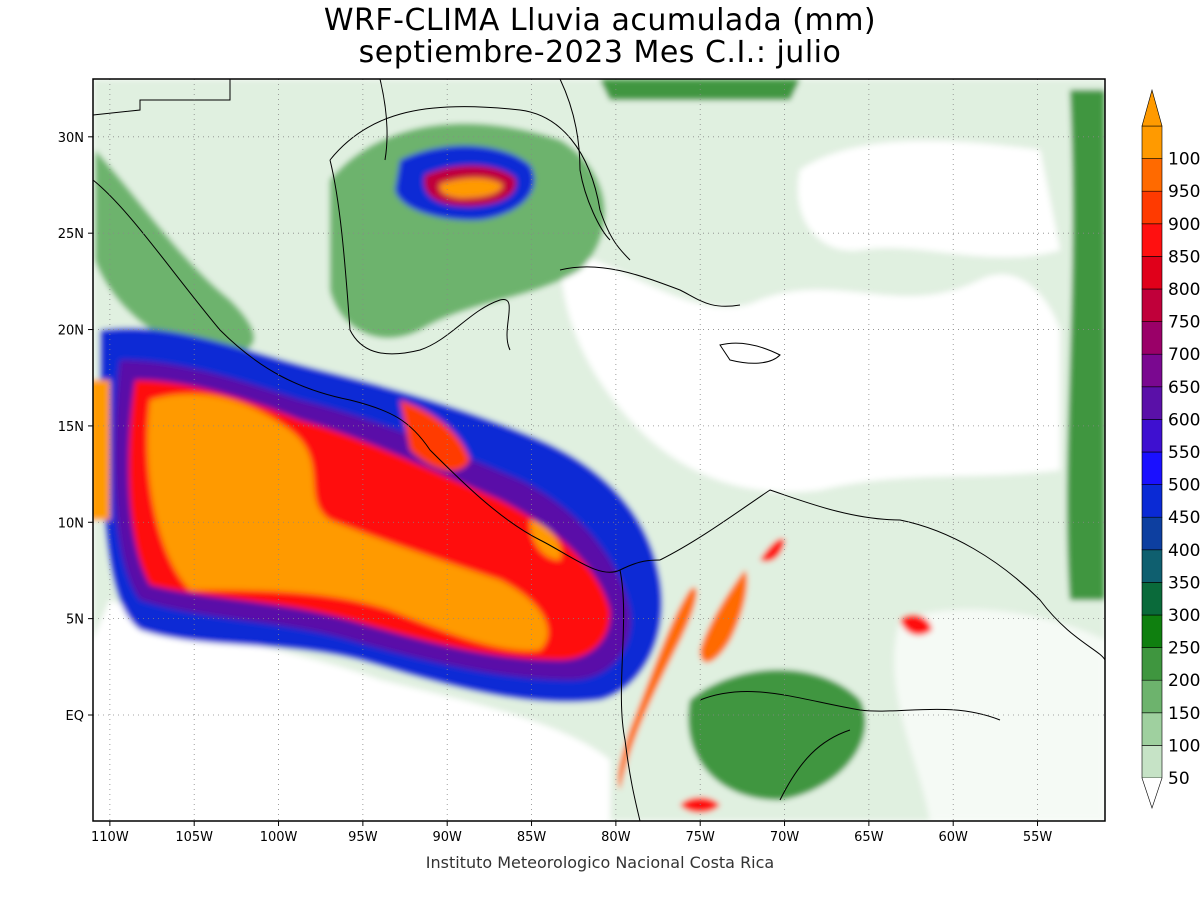 The image size is (1200, 900). What do you see at coordinates (71, 331) in the screenshot?
I see `y-tick-label: 20N` at bounding box center [71, 331].